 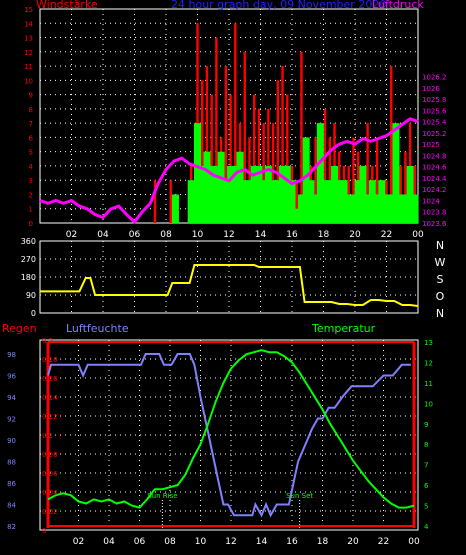 I want to click on x-tick-label: 02, so click(x=71, y=235).